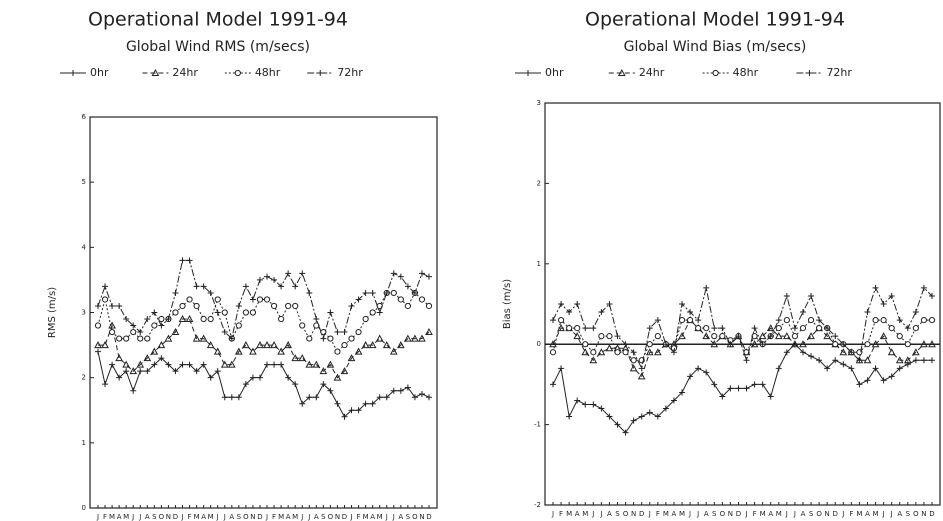 The height and width of the screenshot is (521, 943). What do you see at coordinates (652, 72) in the screenshot?
I see `legend-label: 24hr` at bounding box center [652, 72].